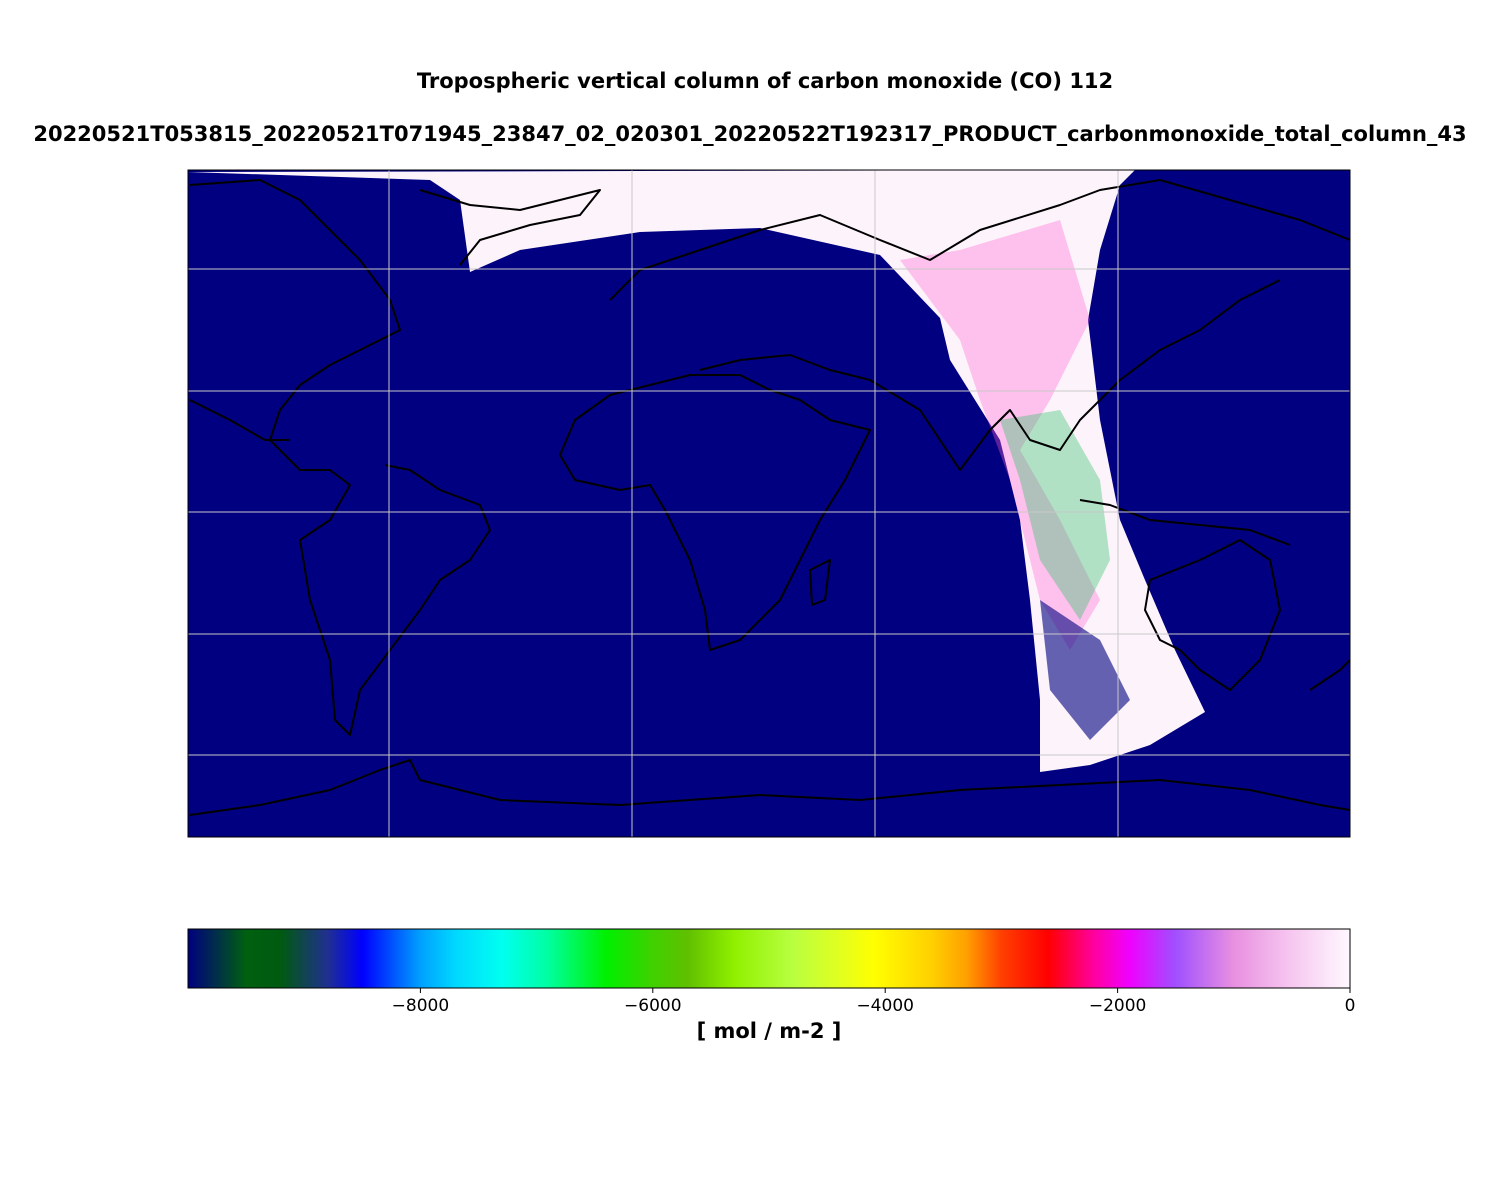 The height and width of the screenshot is (1200, 1500). Describe the element at coordinates (510, 227) in the screenshot. I see `coastline-greenland` at that location.